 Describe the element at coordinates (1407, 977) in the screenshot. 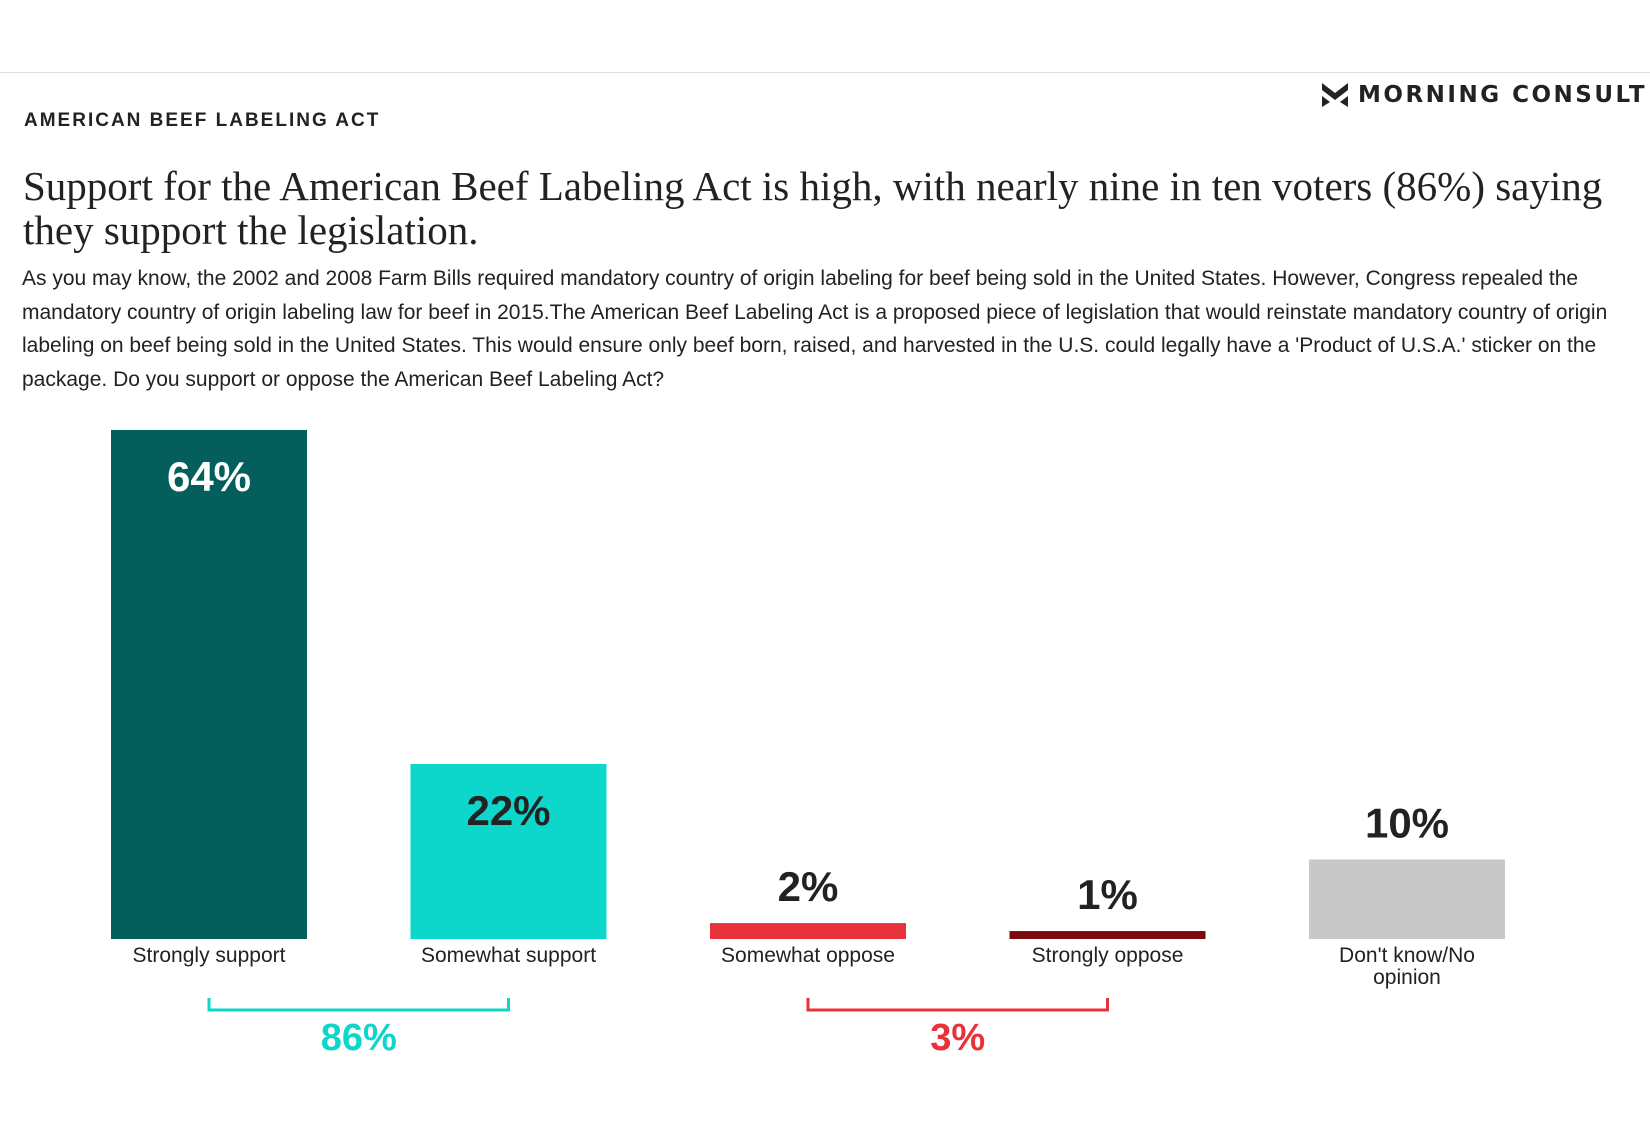

I see `category-label: opinion` at that location.